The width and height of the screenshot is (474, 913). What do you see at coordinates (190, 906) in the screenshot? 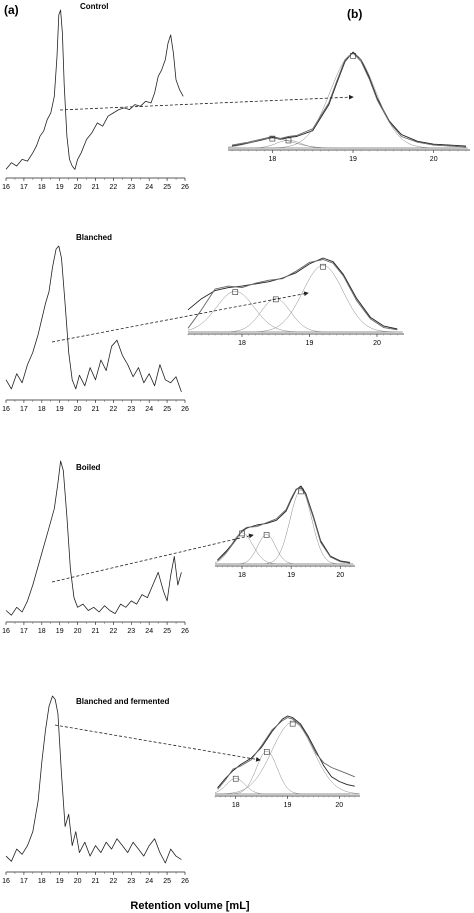
I see `x-axis-title: Retention volume [mL]` at bounding box center [190, 906].